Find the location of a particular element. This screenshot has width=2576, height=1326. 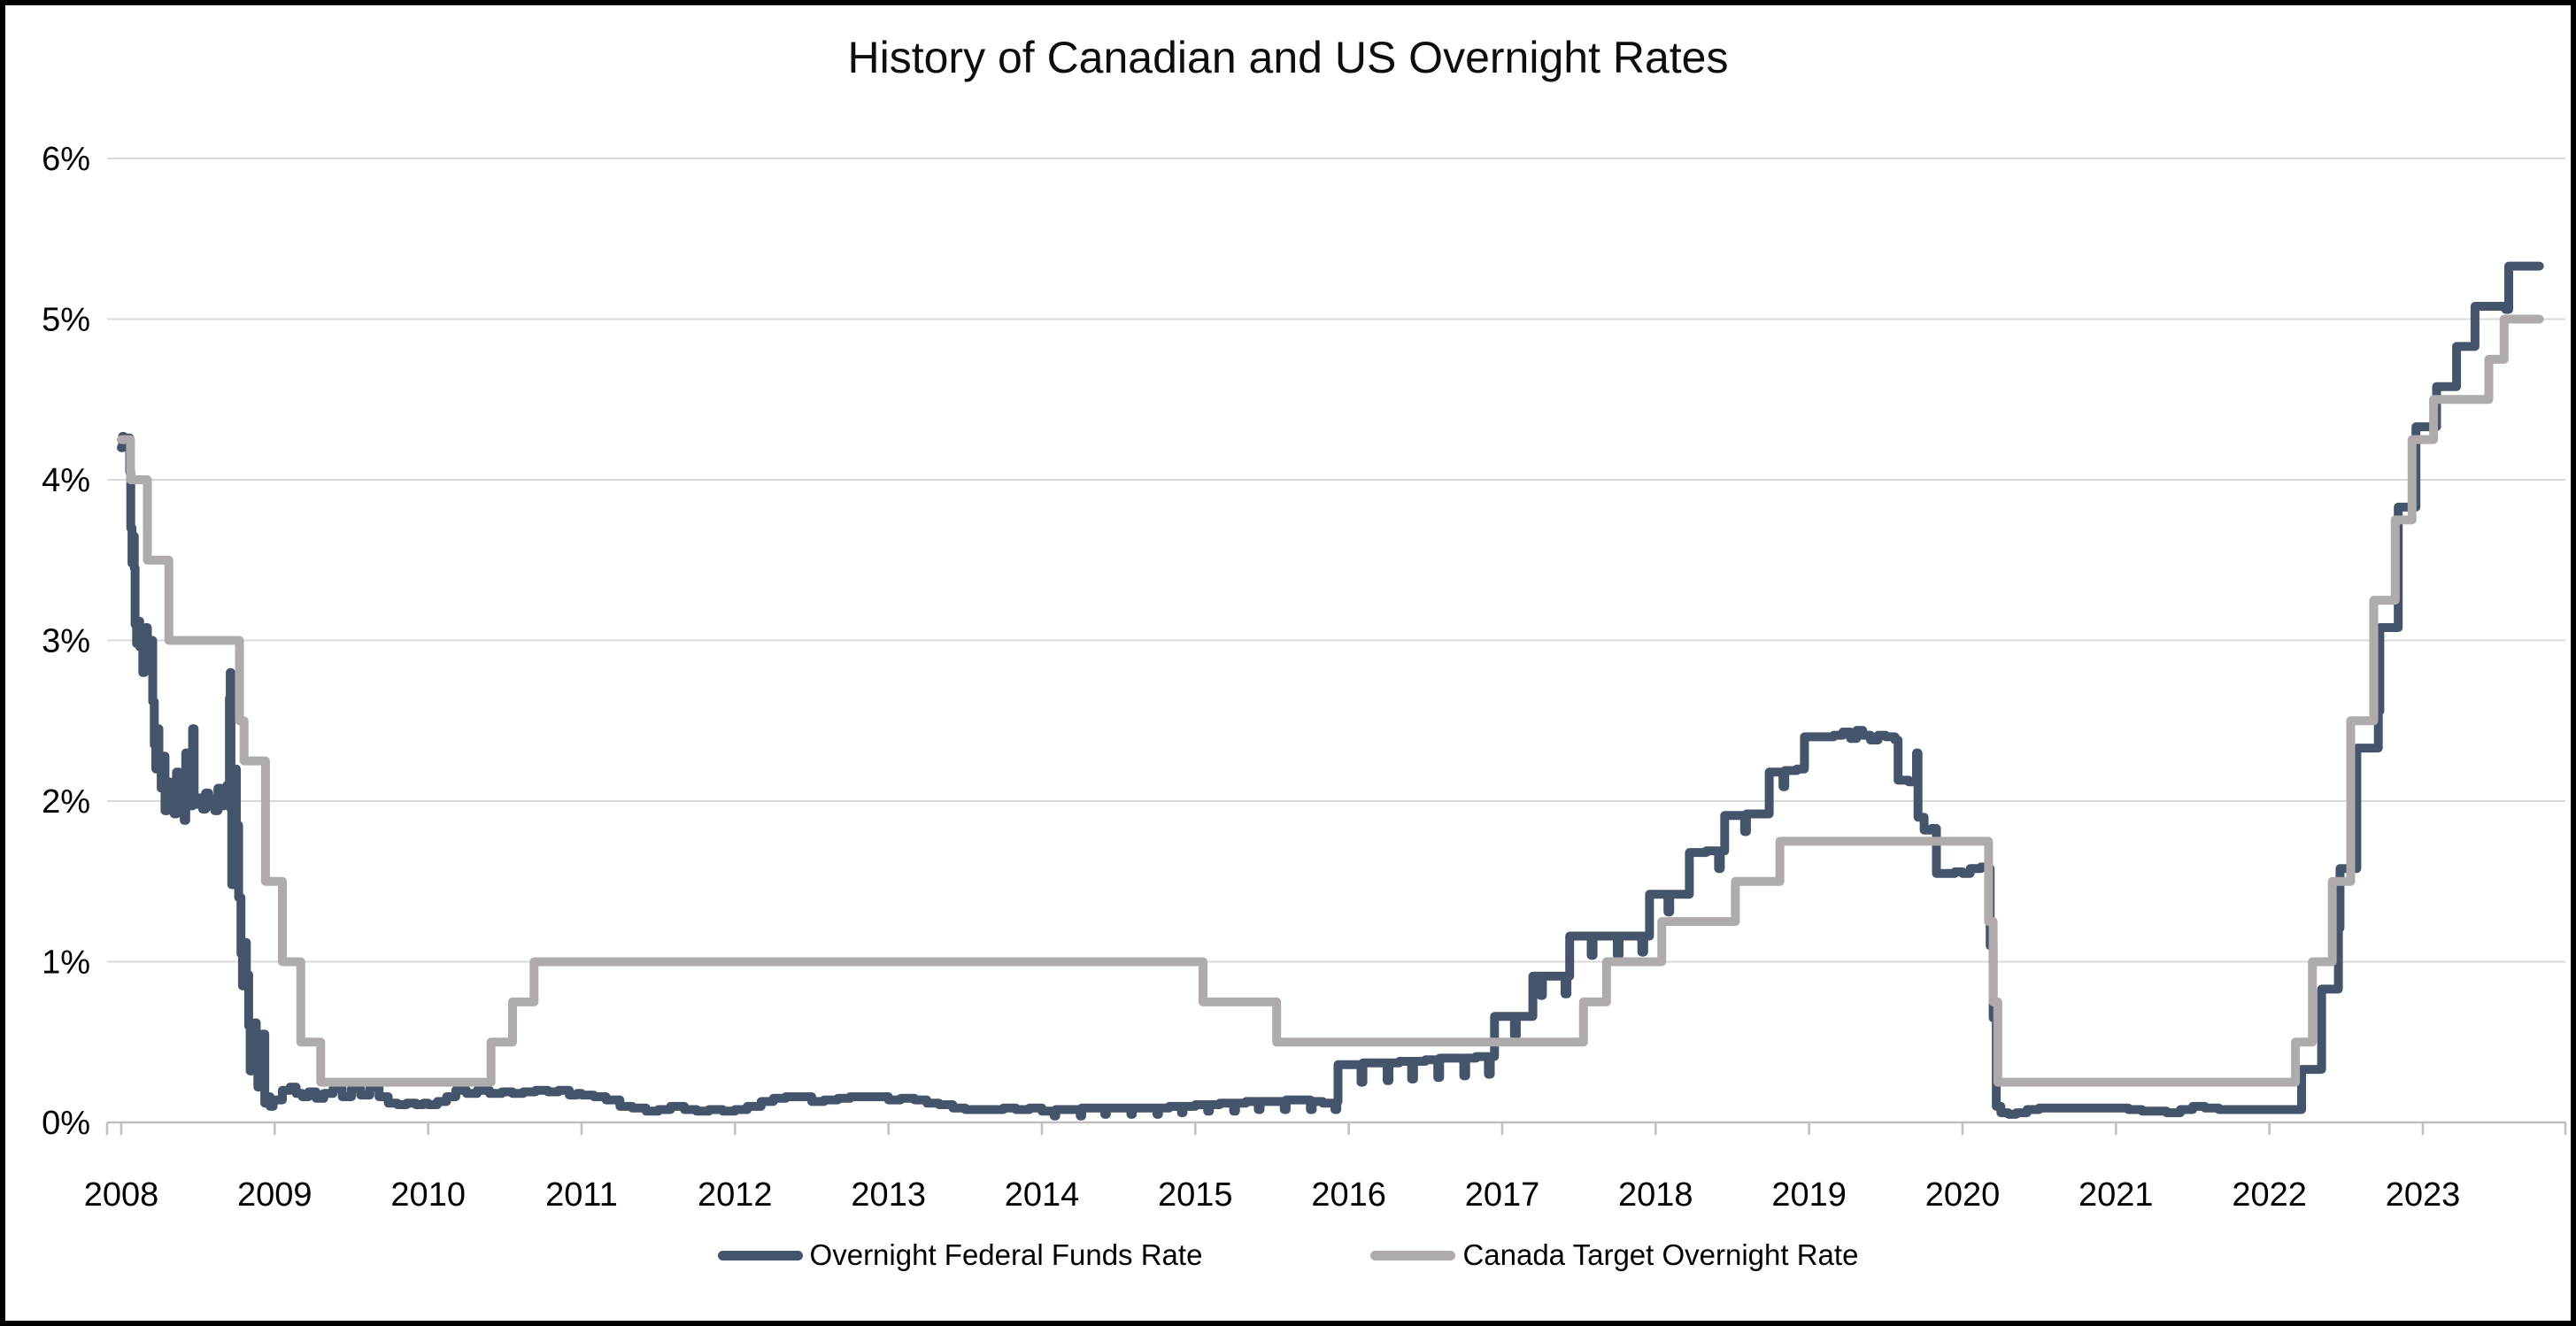

x-axis-label-2014: 2014 is located at coordinates (1042, 1195).